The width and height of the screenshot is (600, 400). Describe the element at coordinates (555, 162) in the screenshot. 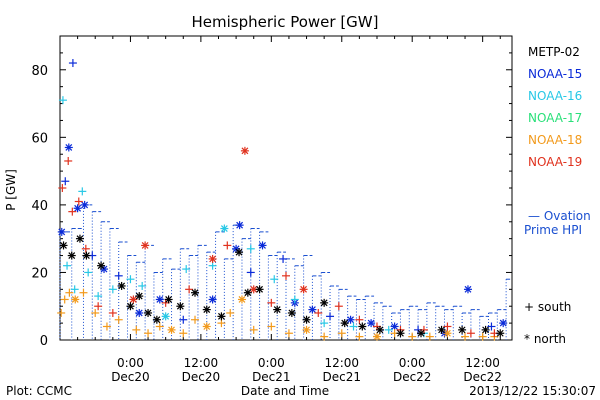

I see `legend-entry-noaa-19: NOAA-19` at that location.